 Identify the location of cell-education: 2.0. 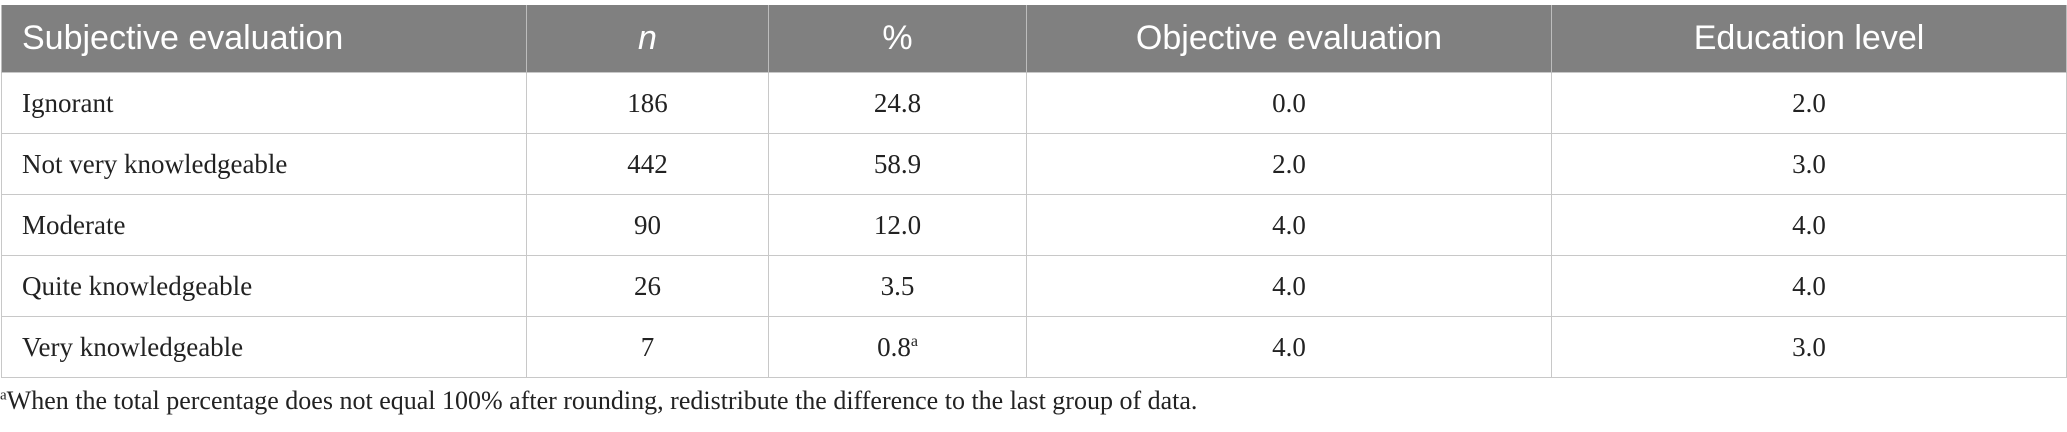
(1809, 103).